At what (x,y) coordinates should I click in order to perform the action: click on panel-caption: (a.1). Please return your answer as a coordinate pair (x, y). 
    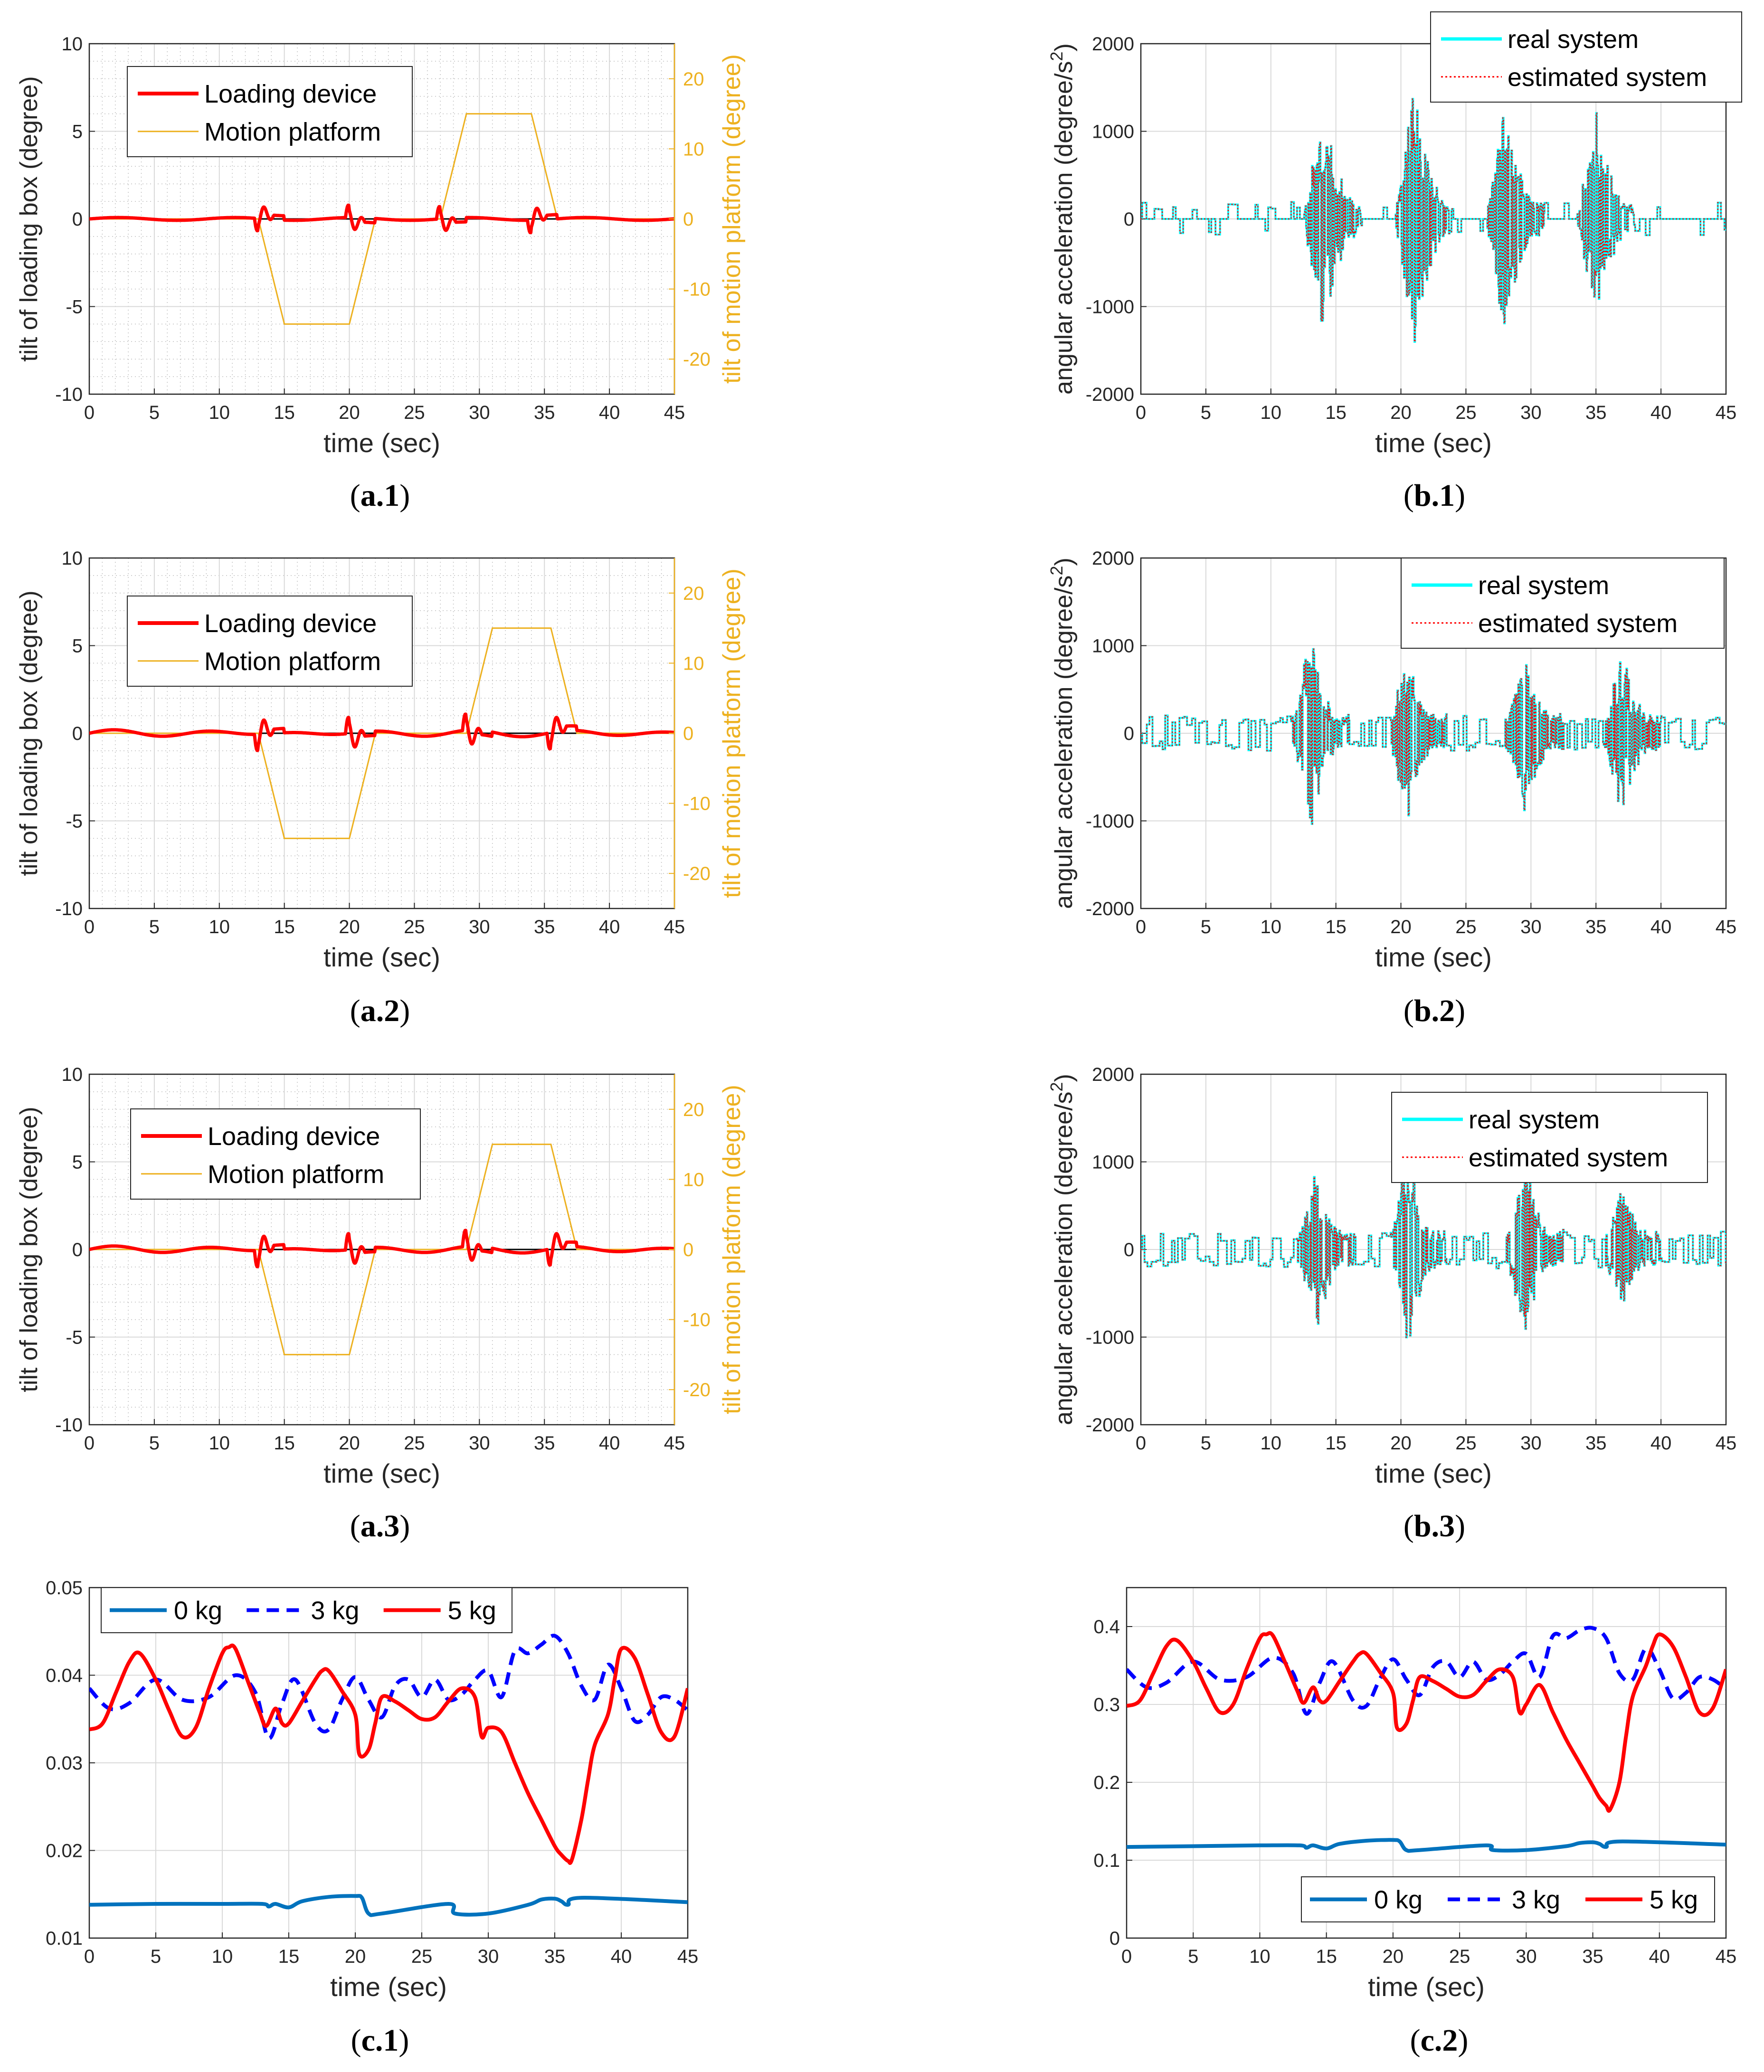
    Looking at the image, I should click on (380, 495).